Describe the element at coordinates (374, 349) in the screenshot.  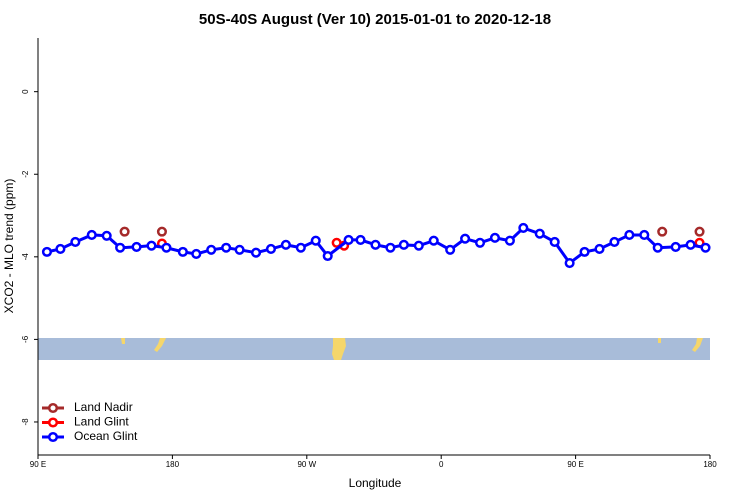
I see `map-strip` at that location.